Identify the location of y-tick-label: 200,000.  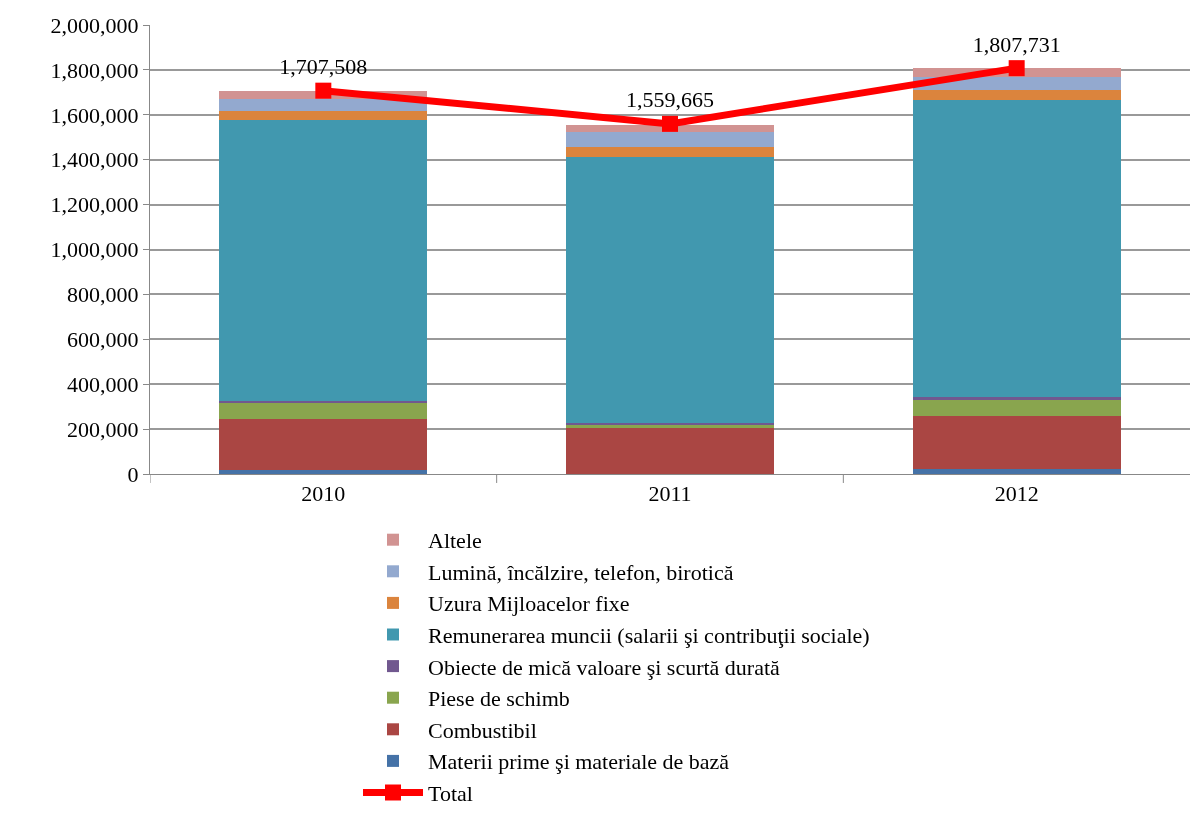
(103, 429).